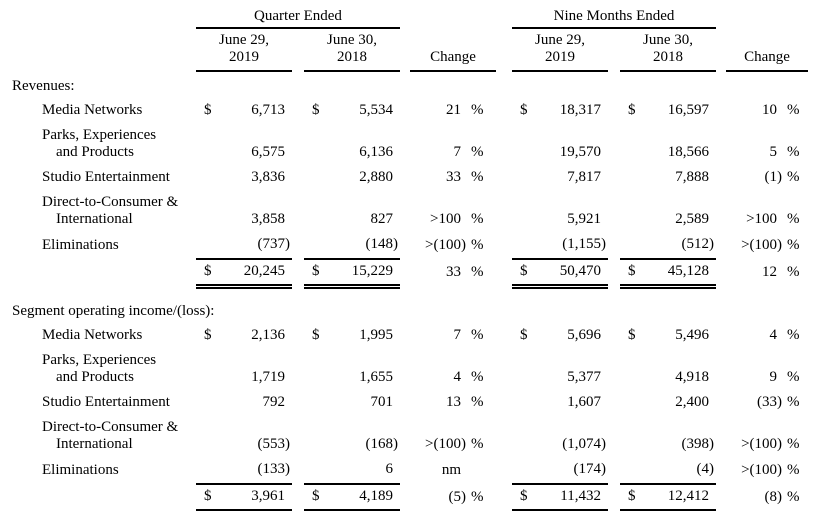 The width and height of the screenshot is (814, 511). What do you see at coordinates (705, 469) in the screenshot?
I see `amount-cell: (4)` at bounding box center [705, 469].